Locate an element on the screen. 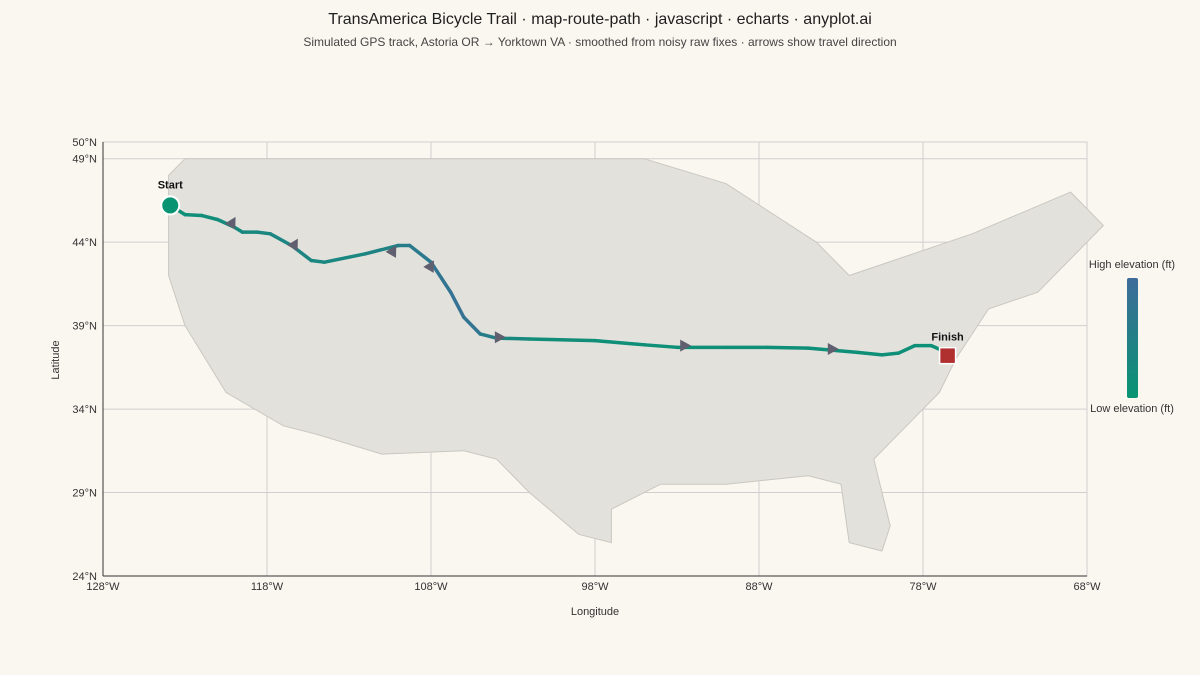  visual-map: High elevation (ft) Low elevation (ft) is located at coordinates (1132, 337).